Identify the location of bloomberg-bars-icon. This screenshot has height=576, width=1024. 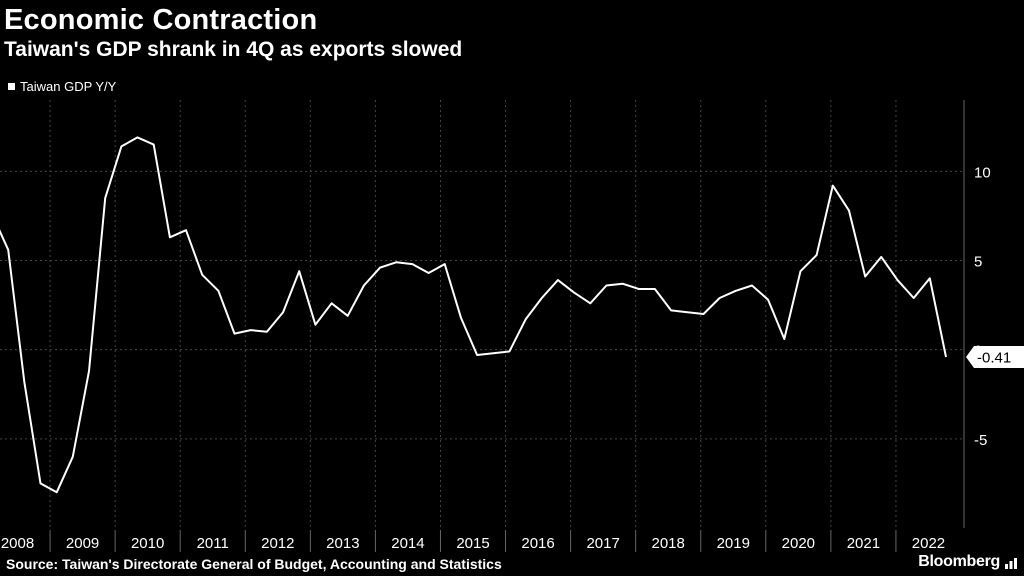
(1011, 563).